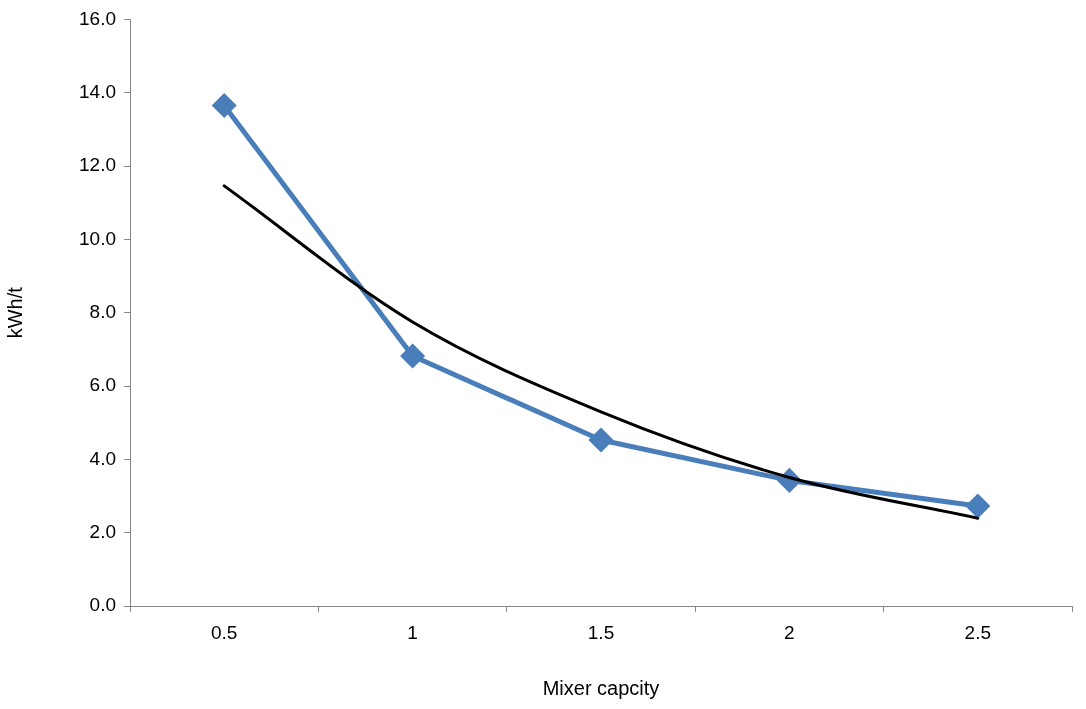  What do you see at coordinates (601, 632) in the screenshot?
I see `x-tick-label: 1.5` at bounding box center [601, 632].